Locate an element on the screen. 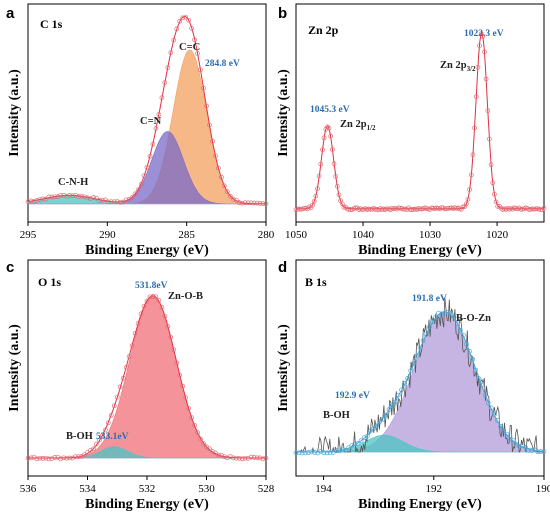 The image size is (550, 522). x-tick-label-a-0: 295 is located at coordinates (28, 235).